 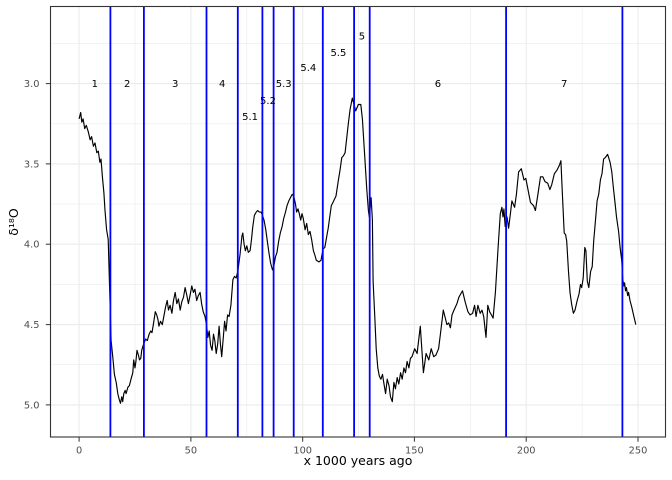 I want to click on y-tick-label: 3.5, so click(x=32, y=164).